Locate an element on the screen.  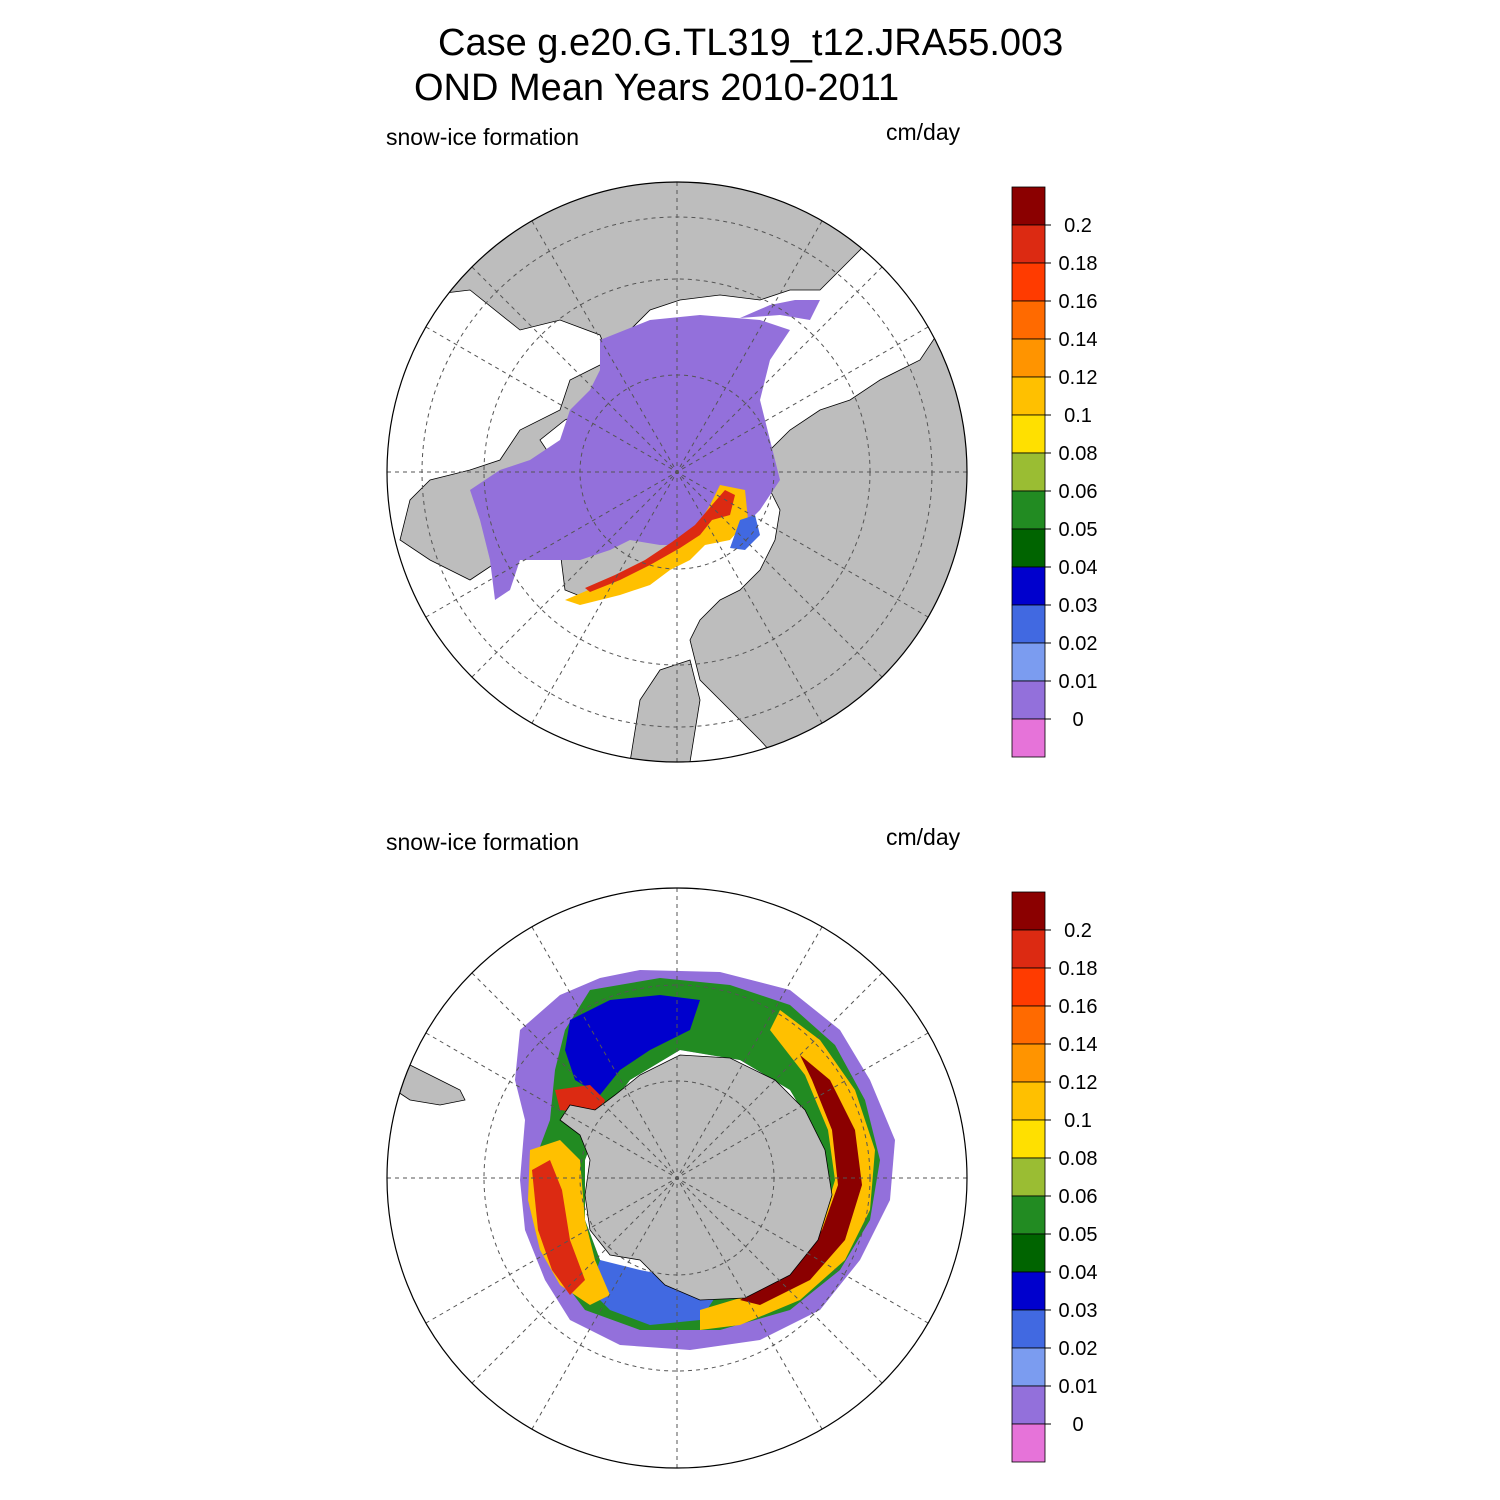
north-colorbar-label: 0.01 is located at coordinates (1078, 682).